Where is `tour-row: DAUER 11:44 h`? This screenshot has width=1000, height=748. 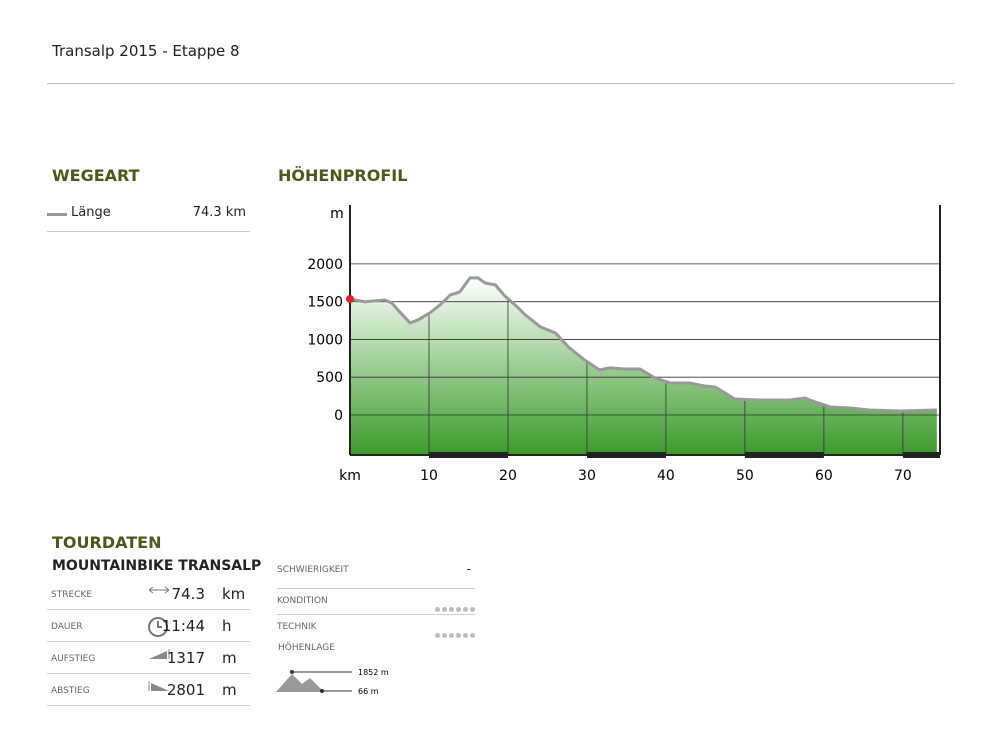
tour-row: DAUER 11:44 h is located at coordinates (148, 626).